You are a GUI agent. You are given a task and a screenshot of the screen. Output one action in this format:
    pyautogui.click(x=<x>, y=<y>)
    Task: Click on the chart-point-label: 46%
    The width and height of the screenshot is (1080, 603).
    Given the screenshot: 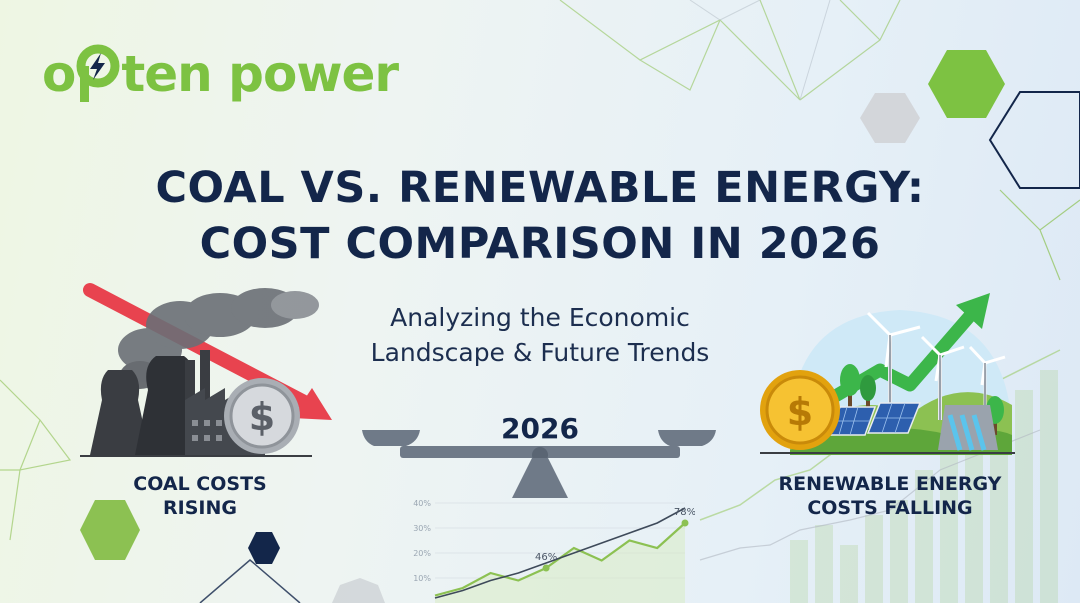 What is the action you would take?
    pyautogui.click(x=546, y=557)
    